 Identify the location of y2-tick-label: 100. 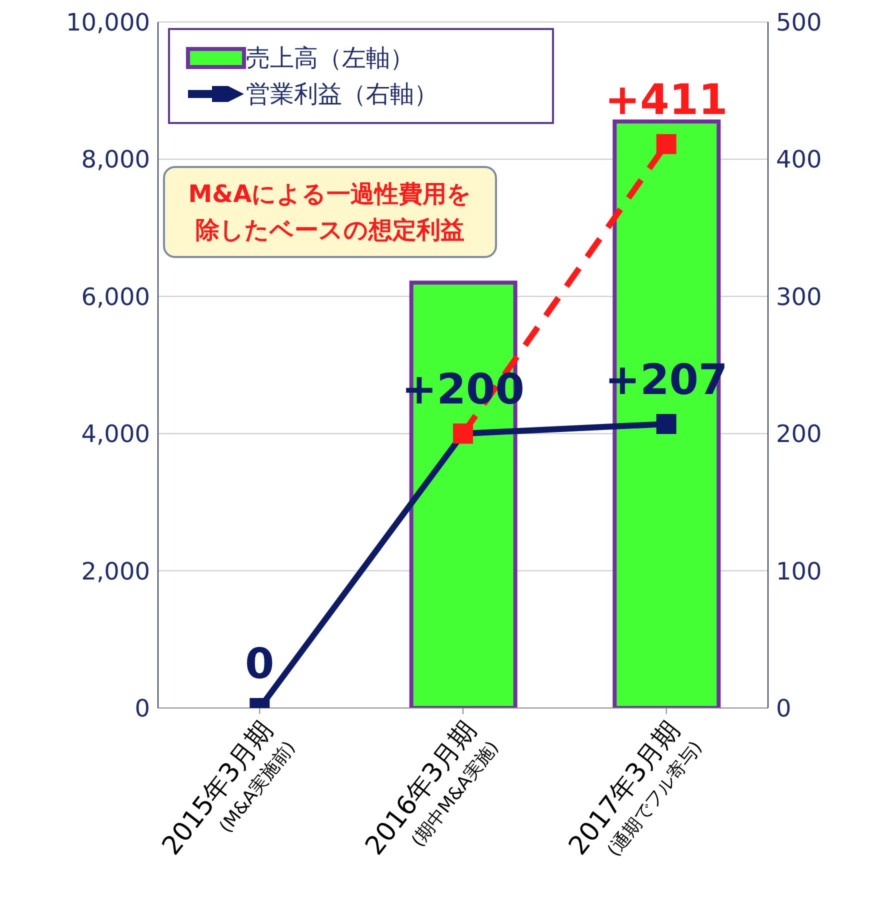
(799, 571).